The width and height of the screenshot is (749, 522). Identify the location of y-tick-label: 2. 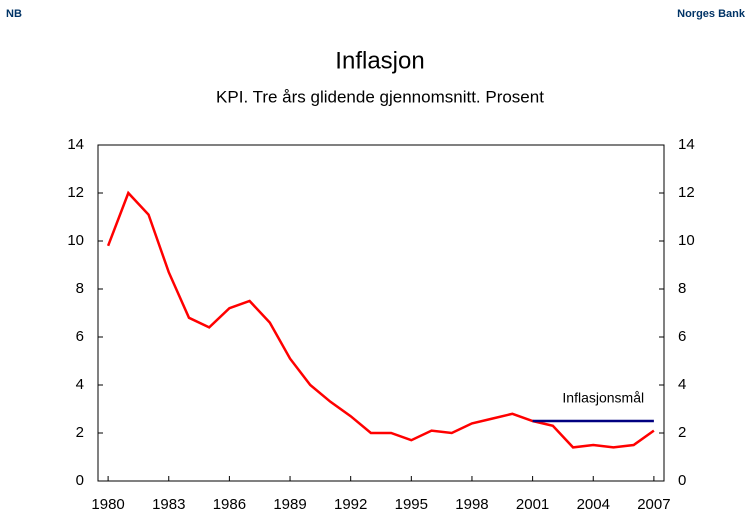
(80, 432).